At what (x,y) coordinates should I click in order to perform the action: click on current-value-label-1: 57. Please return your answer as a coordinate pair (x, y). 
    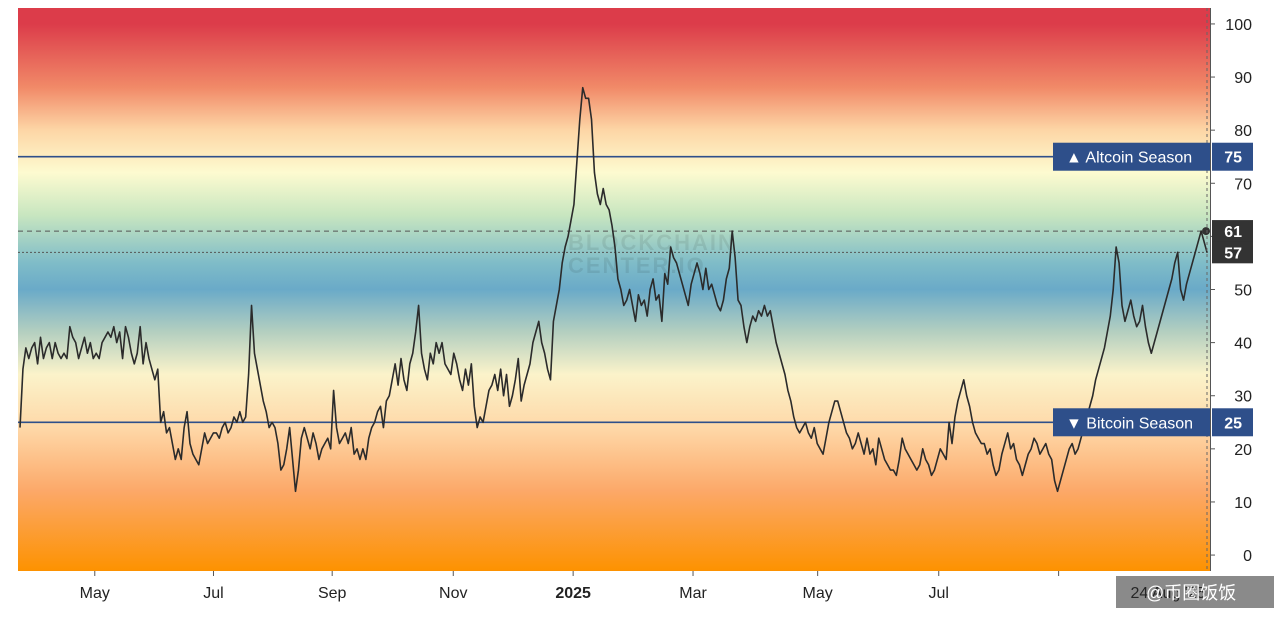
    Looking at the image, I should click on (1232, 252).